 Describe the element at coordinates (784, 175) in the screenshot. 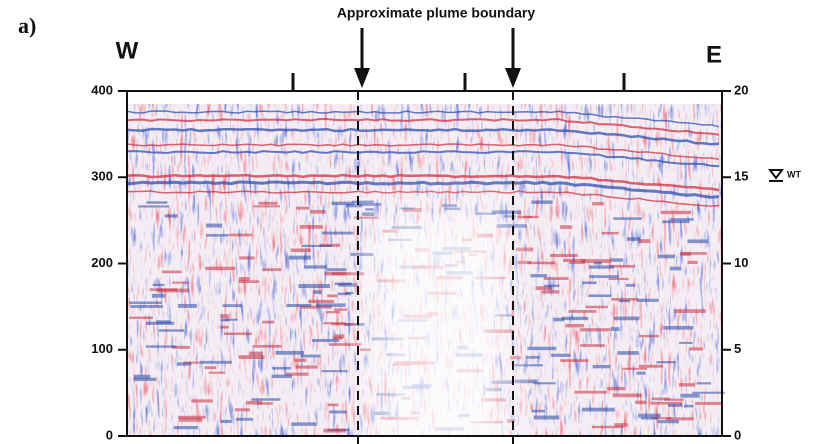

I see `water-table-symbol: WT` at that location.